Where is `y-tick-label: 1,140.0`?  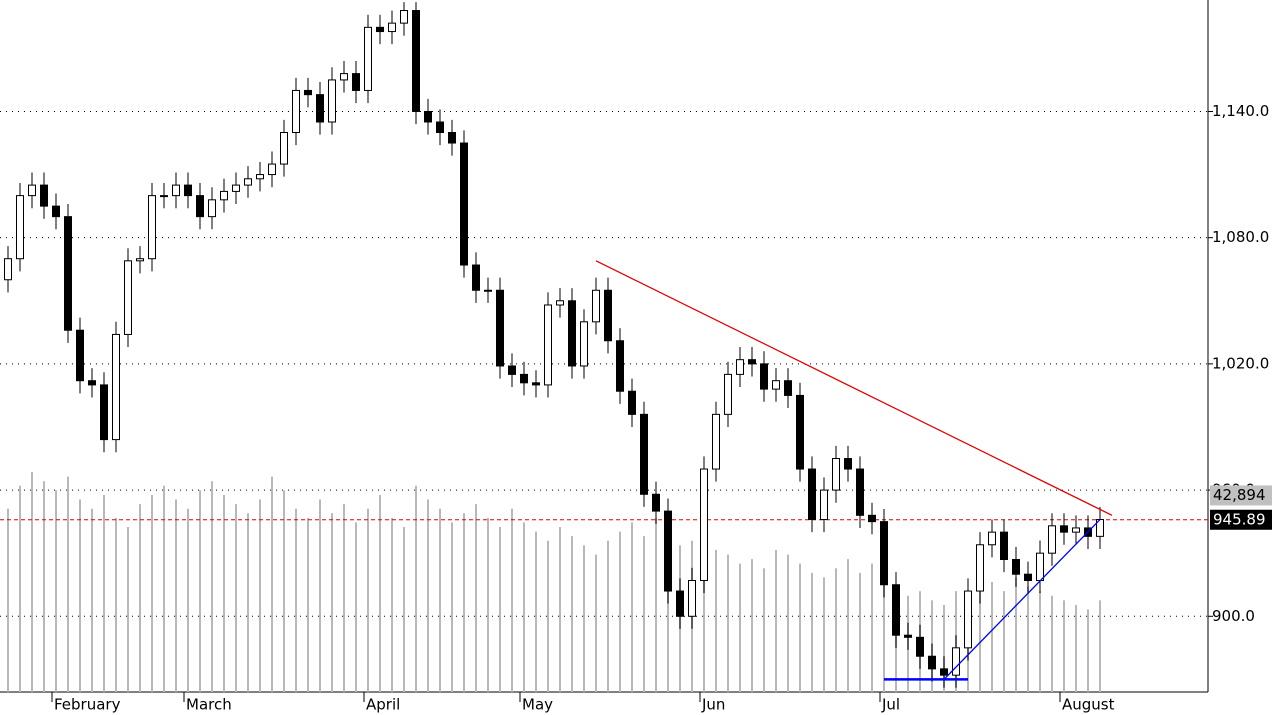
y-tick-label: 1,140.0 is located at coordinates (1240, 111).